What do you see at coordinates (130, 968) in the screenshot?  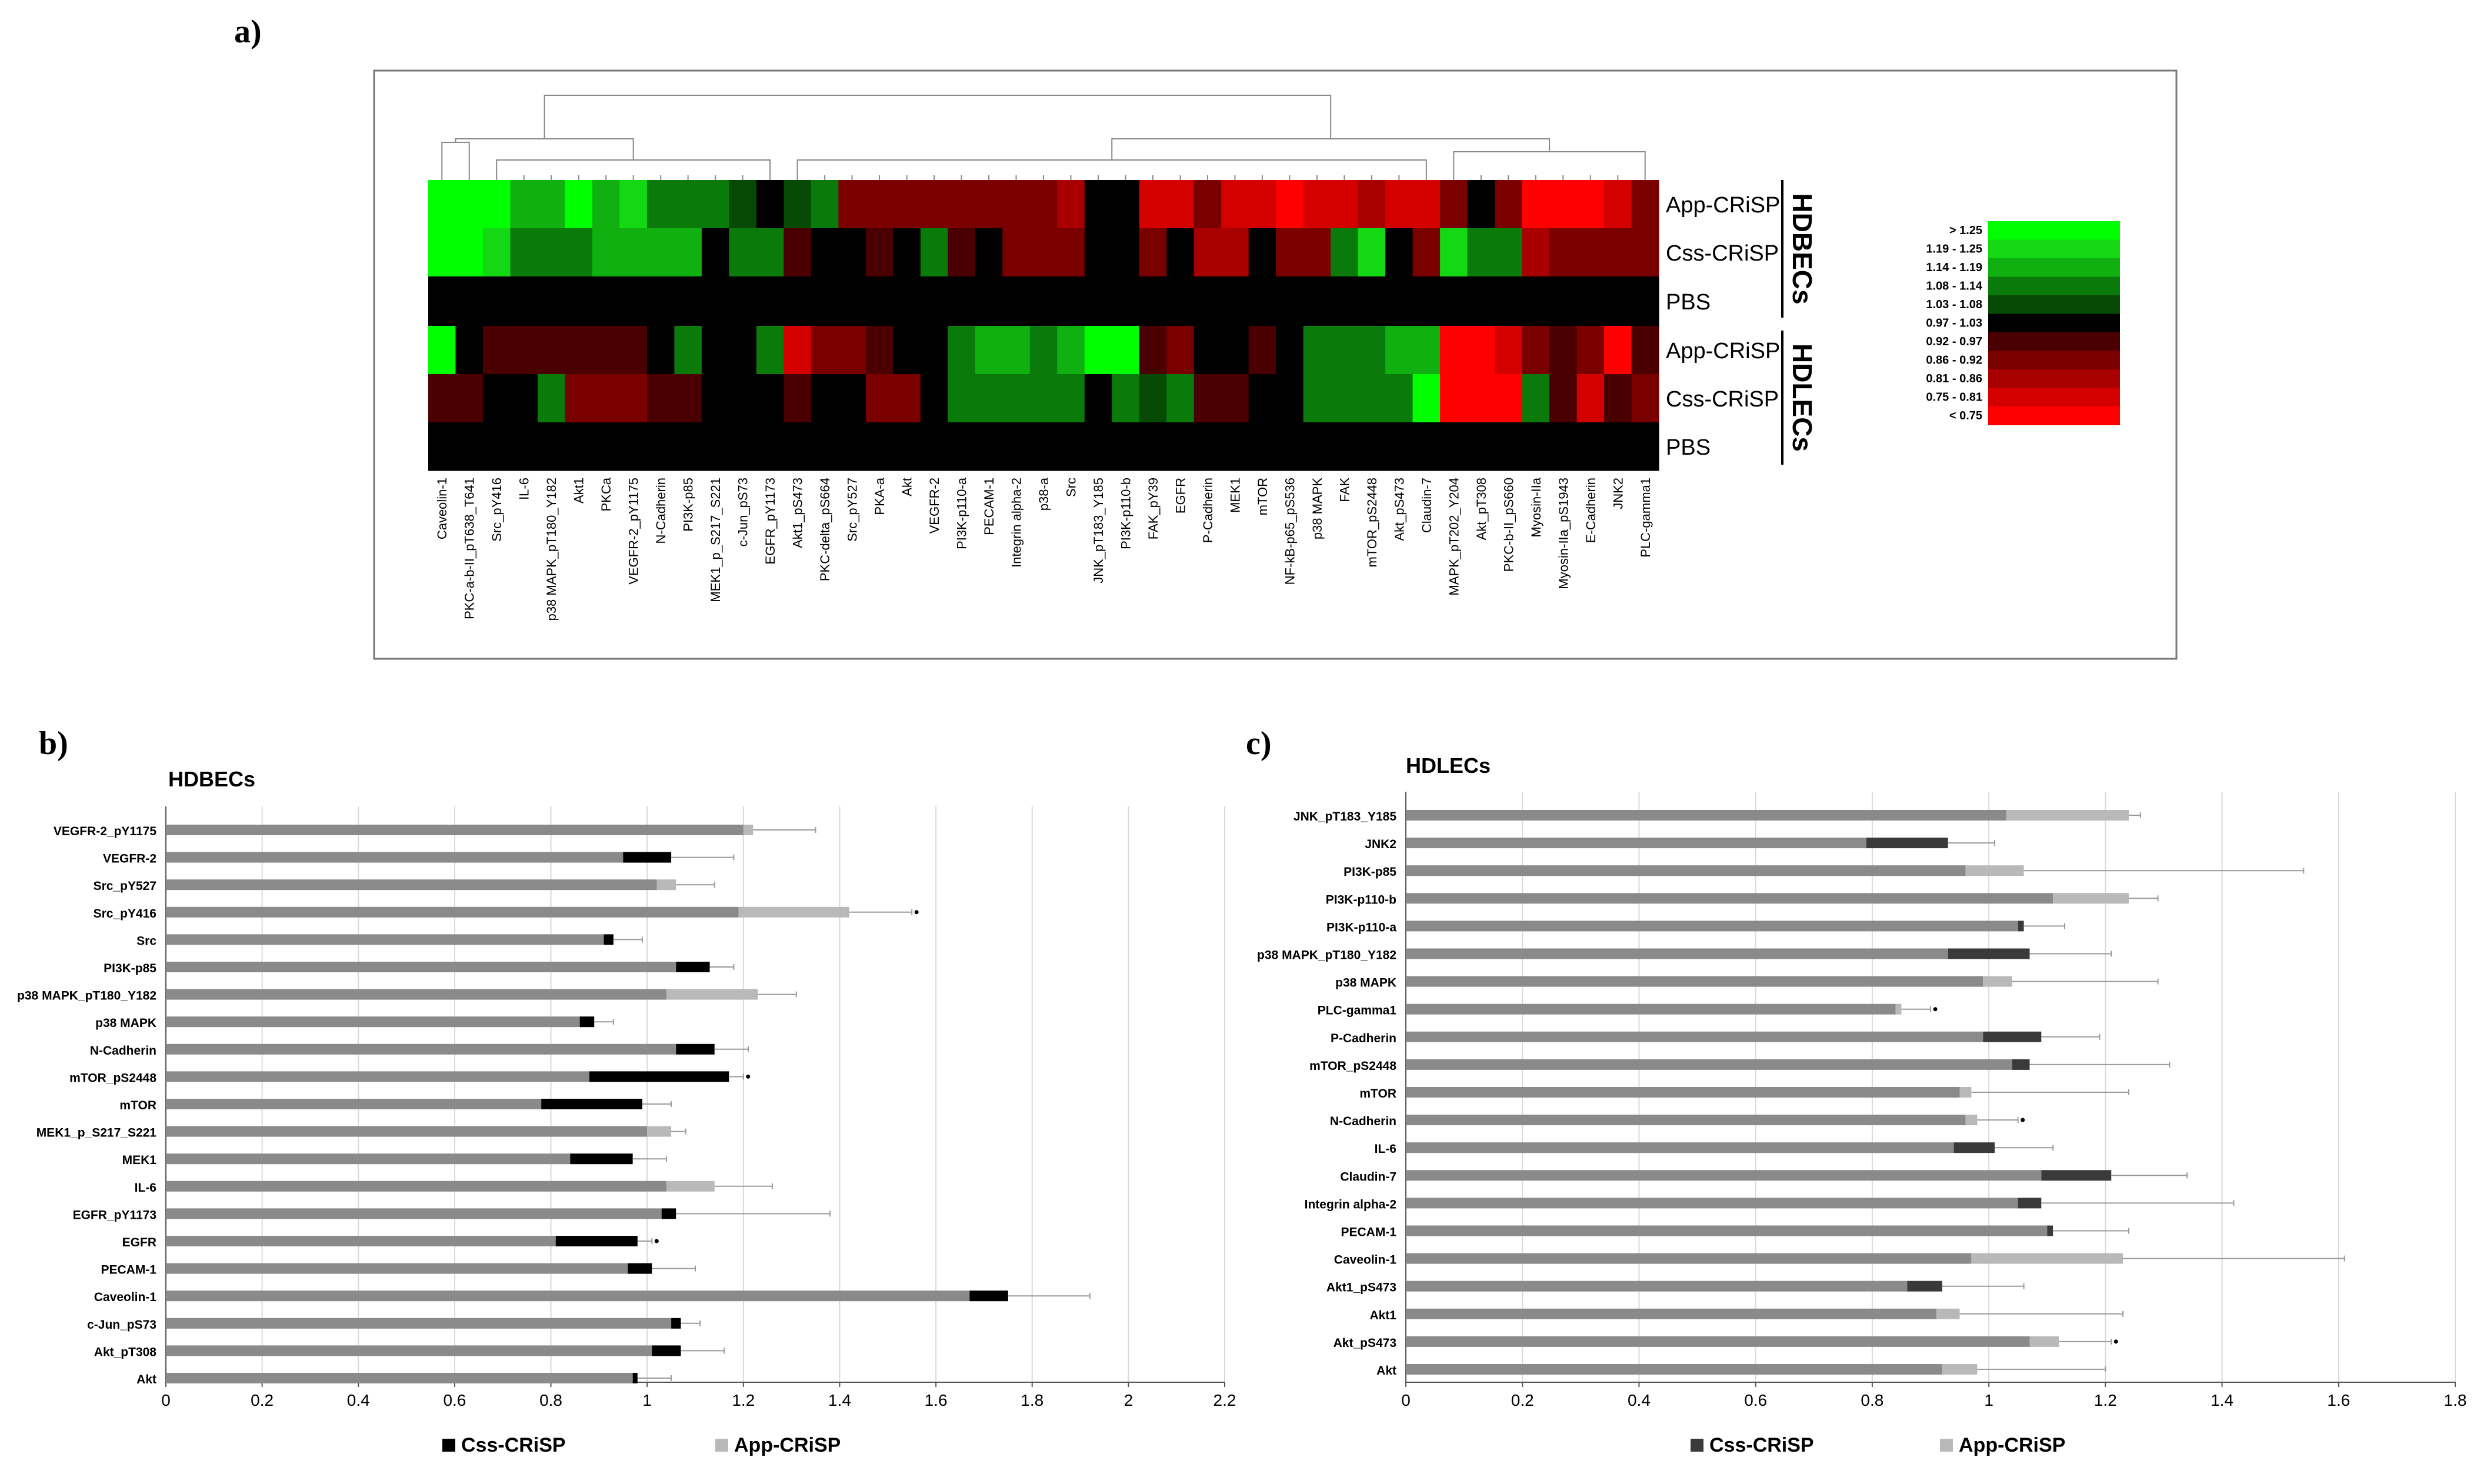 I see `category-label: PI3K-p85` at bounding box center [130, 968].